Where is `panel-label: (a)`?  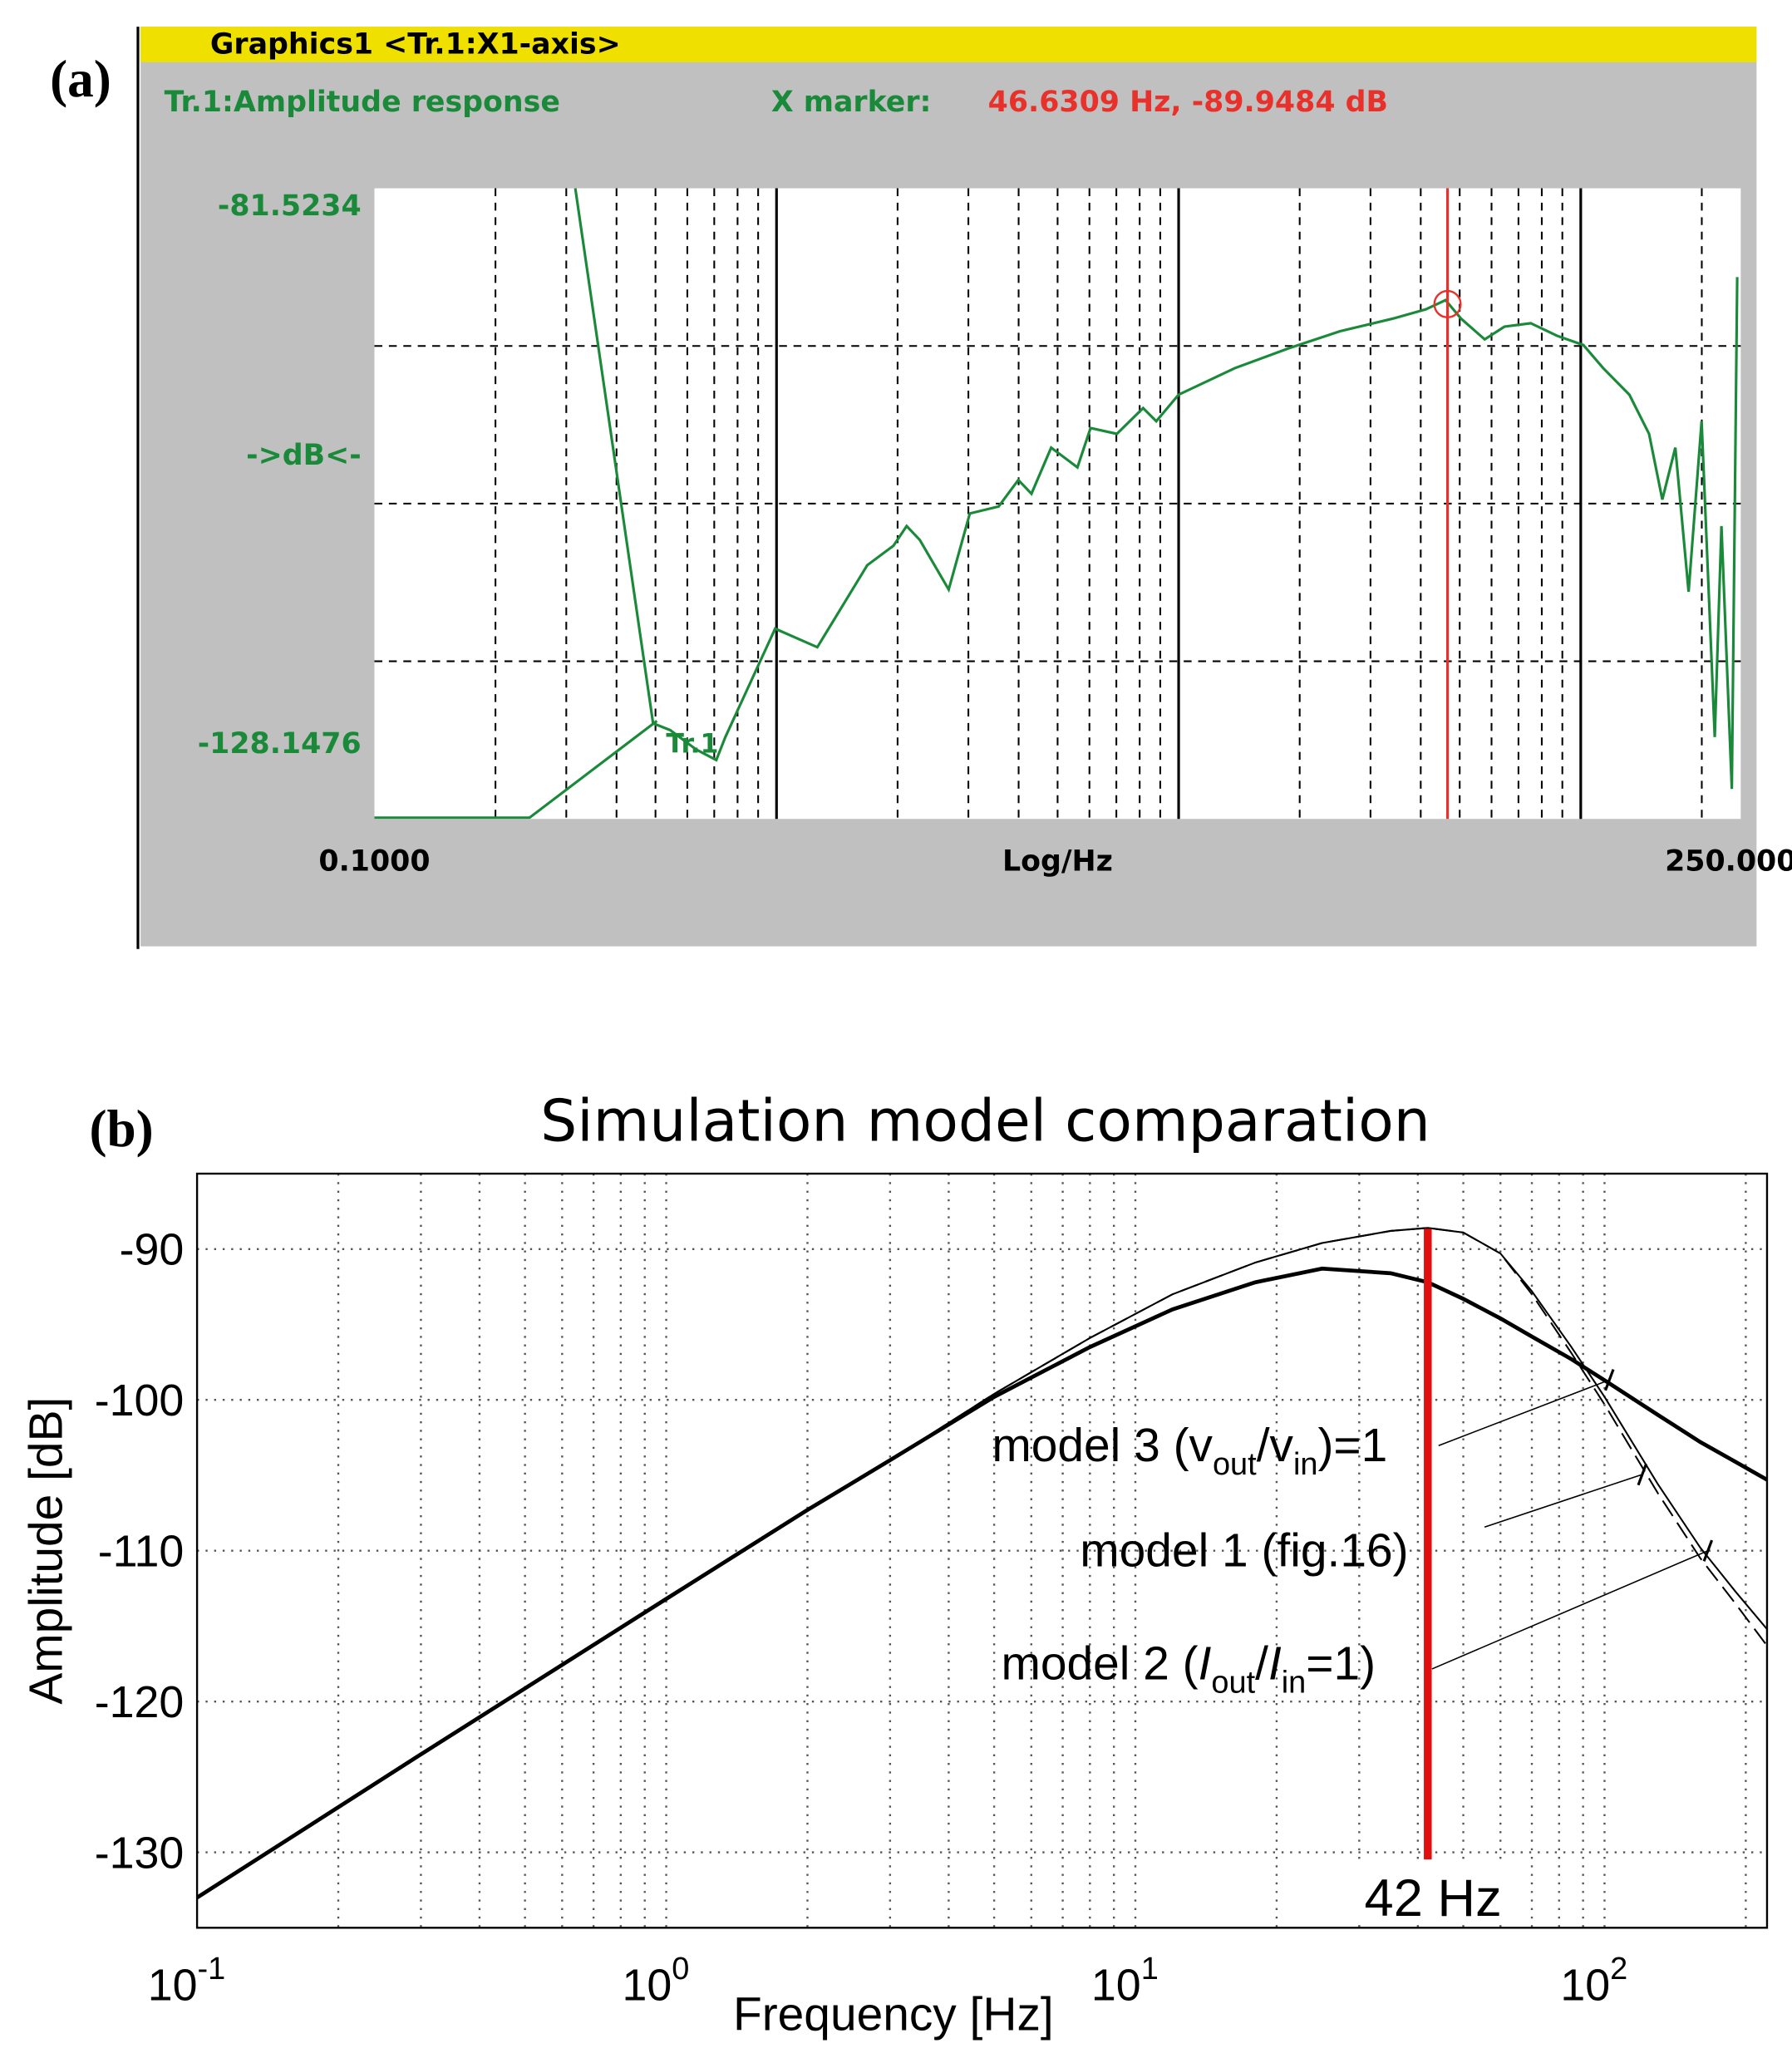
panel-label: (a) is located at coordinates (80, 79).